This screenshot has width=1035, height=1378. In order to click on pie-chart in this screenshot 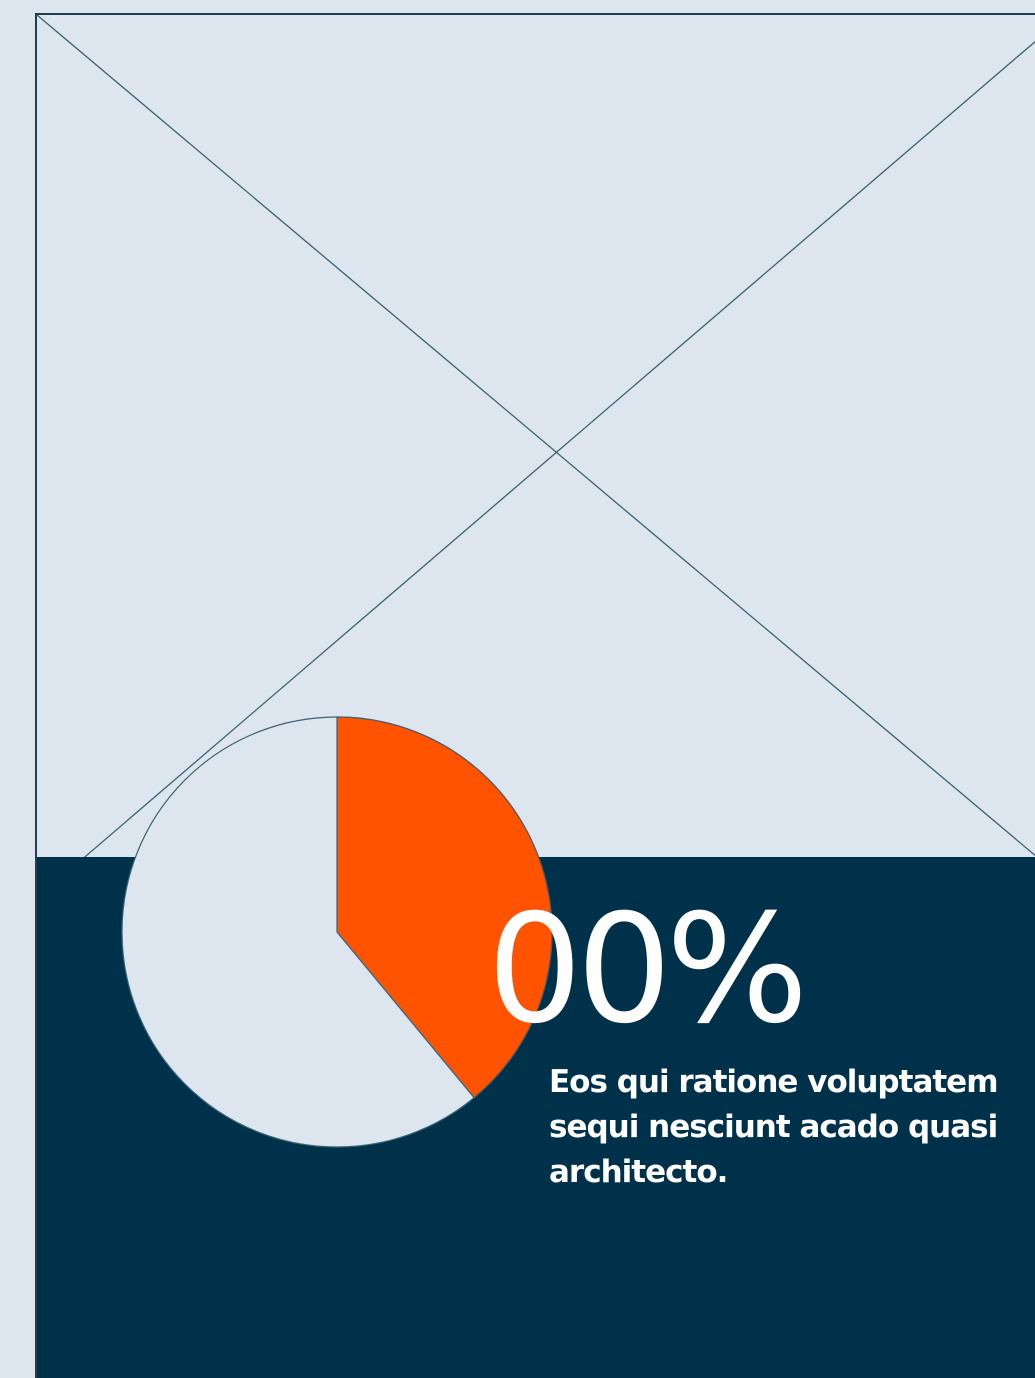, I will do `click(337, 932)`.